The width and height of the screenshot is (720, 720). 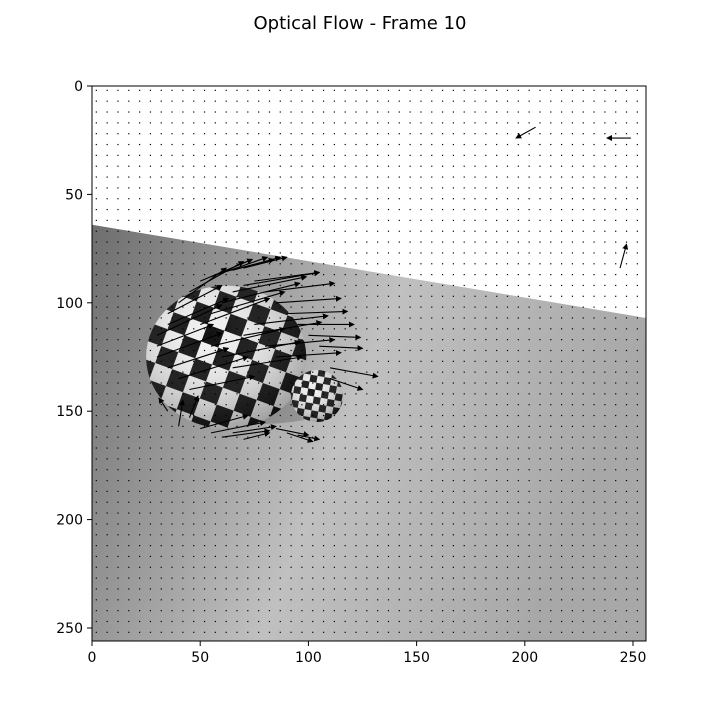 I want to click on small-sphere-shading, so click(x=317, y=396).